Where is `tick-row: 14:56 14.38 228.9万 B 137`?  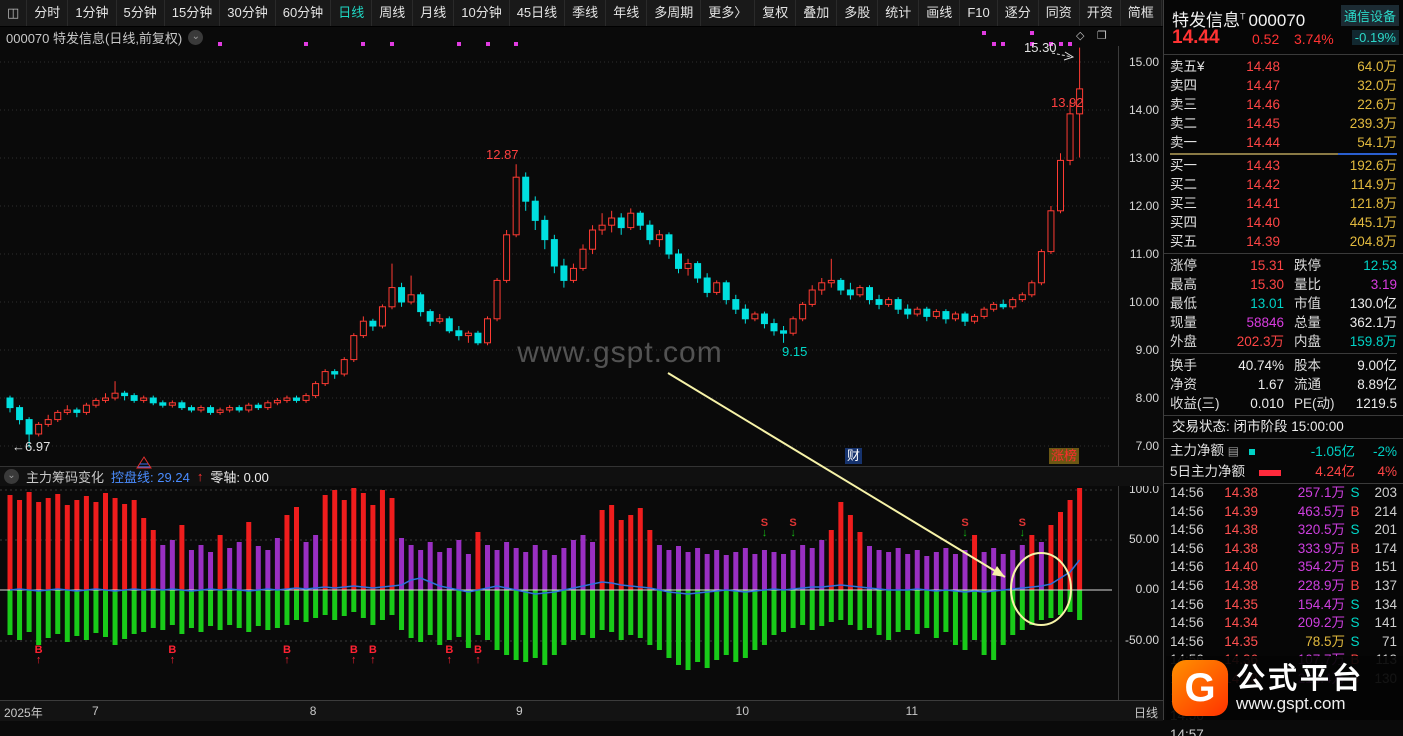 tick-row: 14:56 14.38 228.9万 B 137 is located at coordinates (1283, 586).